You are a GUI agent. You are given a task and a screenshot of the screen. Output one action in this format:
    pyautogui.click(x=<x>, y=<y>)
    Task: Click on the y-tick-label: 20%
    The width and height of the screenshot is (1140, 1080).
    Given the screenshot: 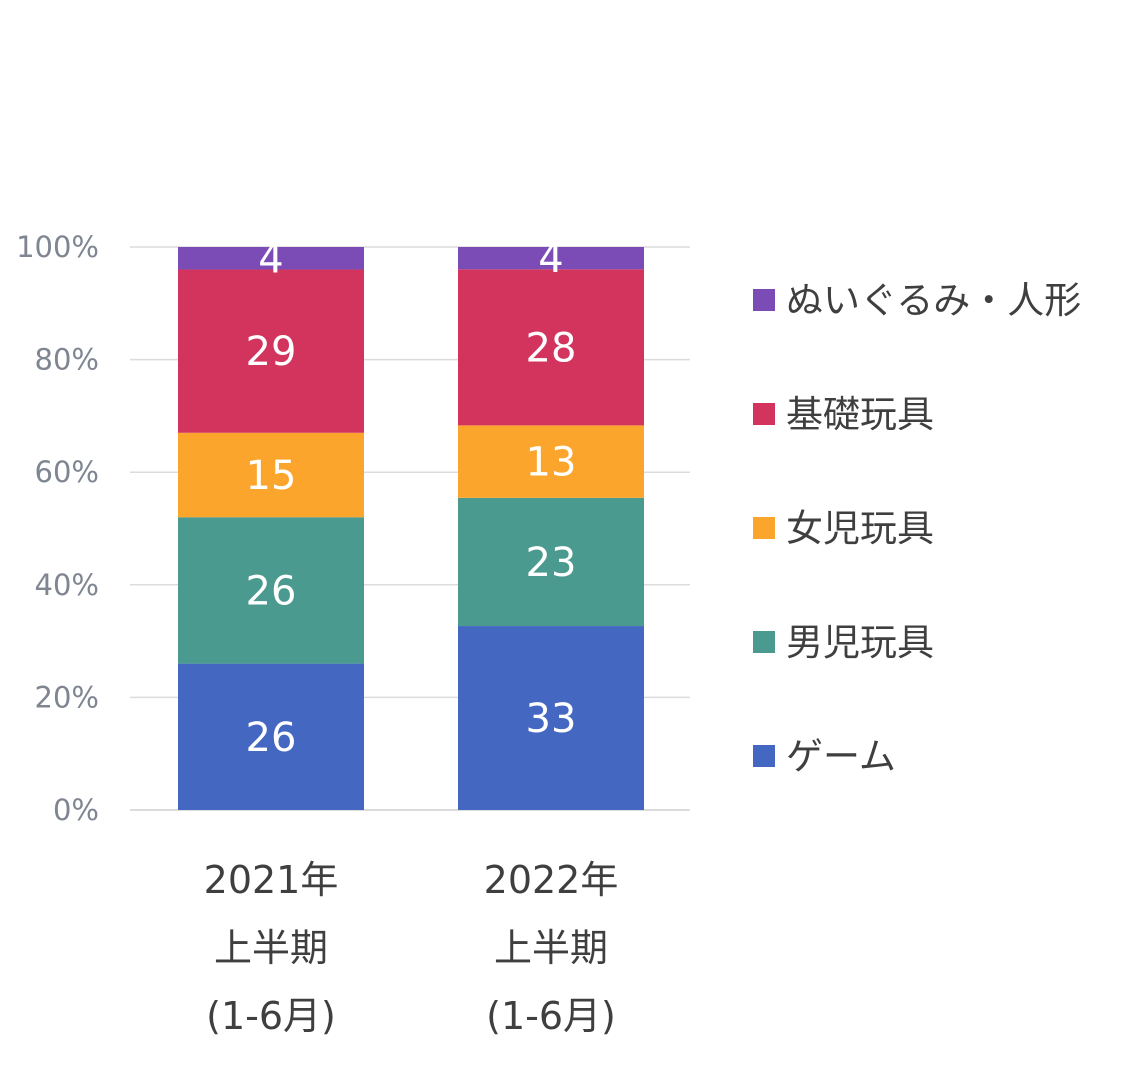 What is the action you would take?
    pyautogui.click(x=67, y=697)
    